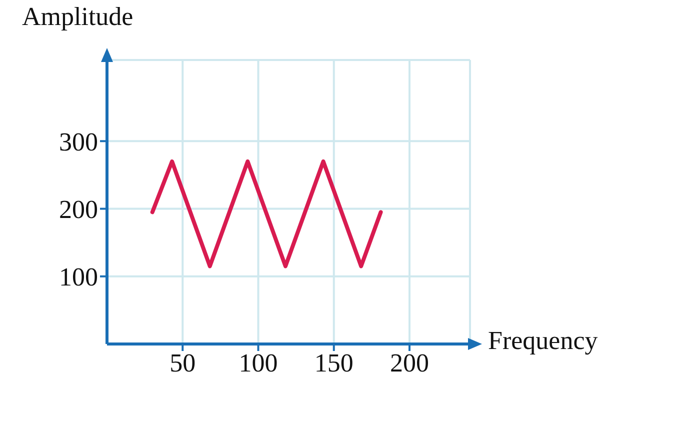 This screenshot has height=421, width=673. Describe the element at coordinates (183, 363) in the screenshot. I see `x-tick-label: 50` at that location.